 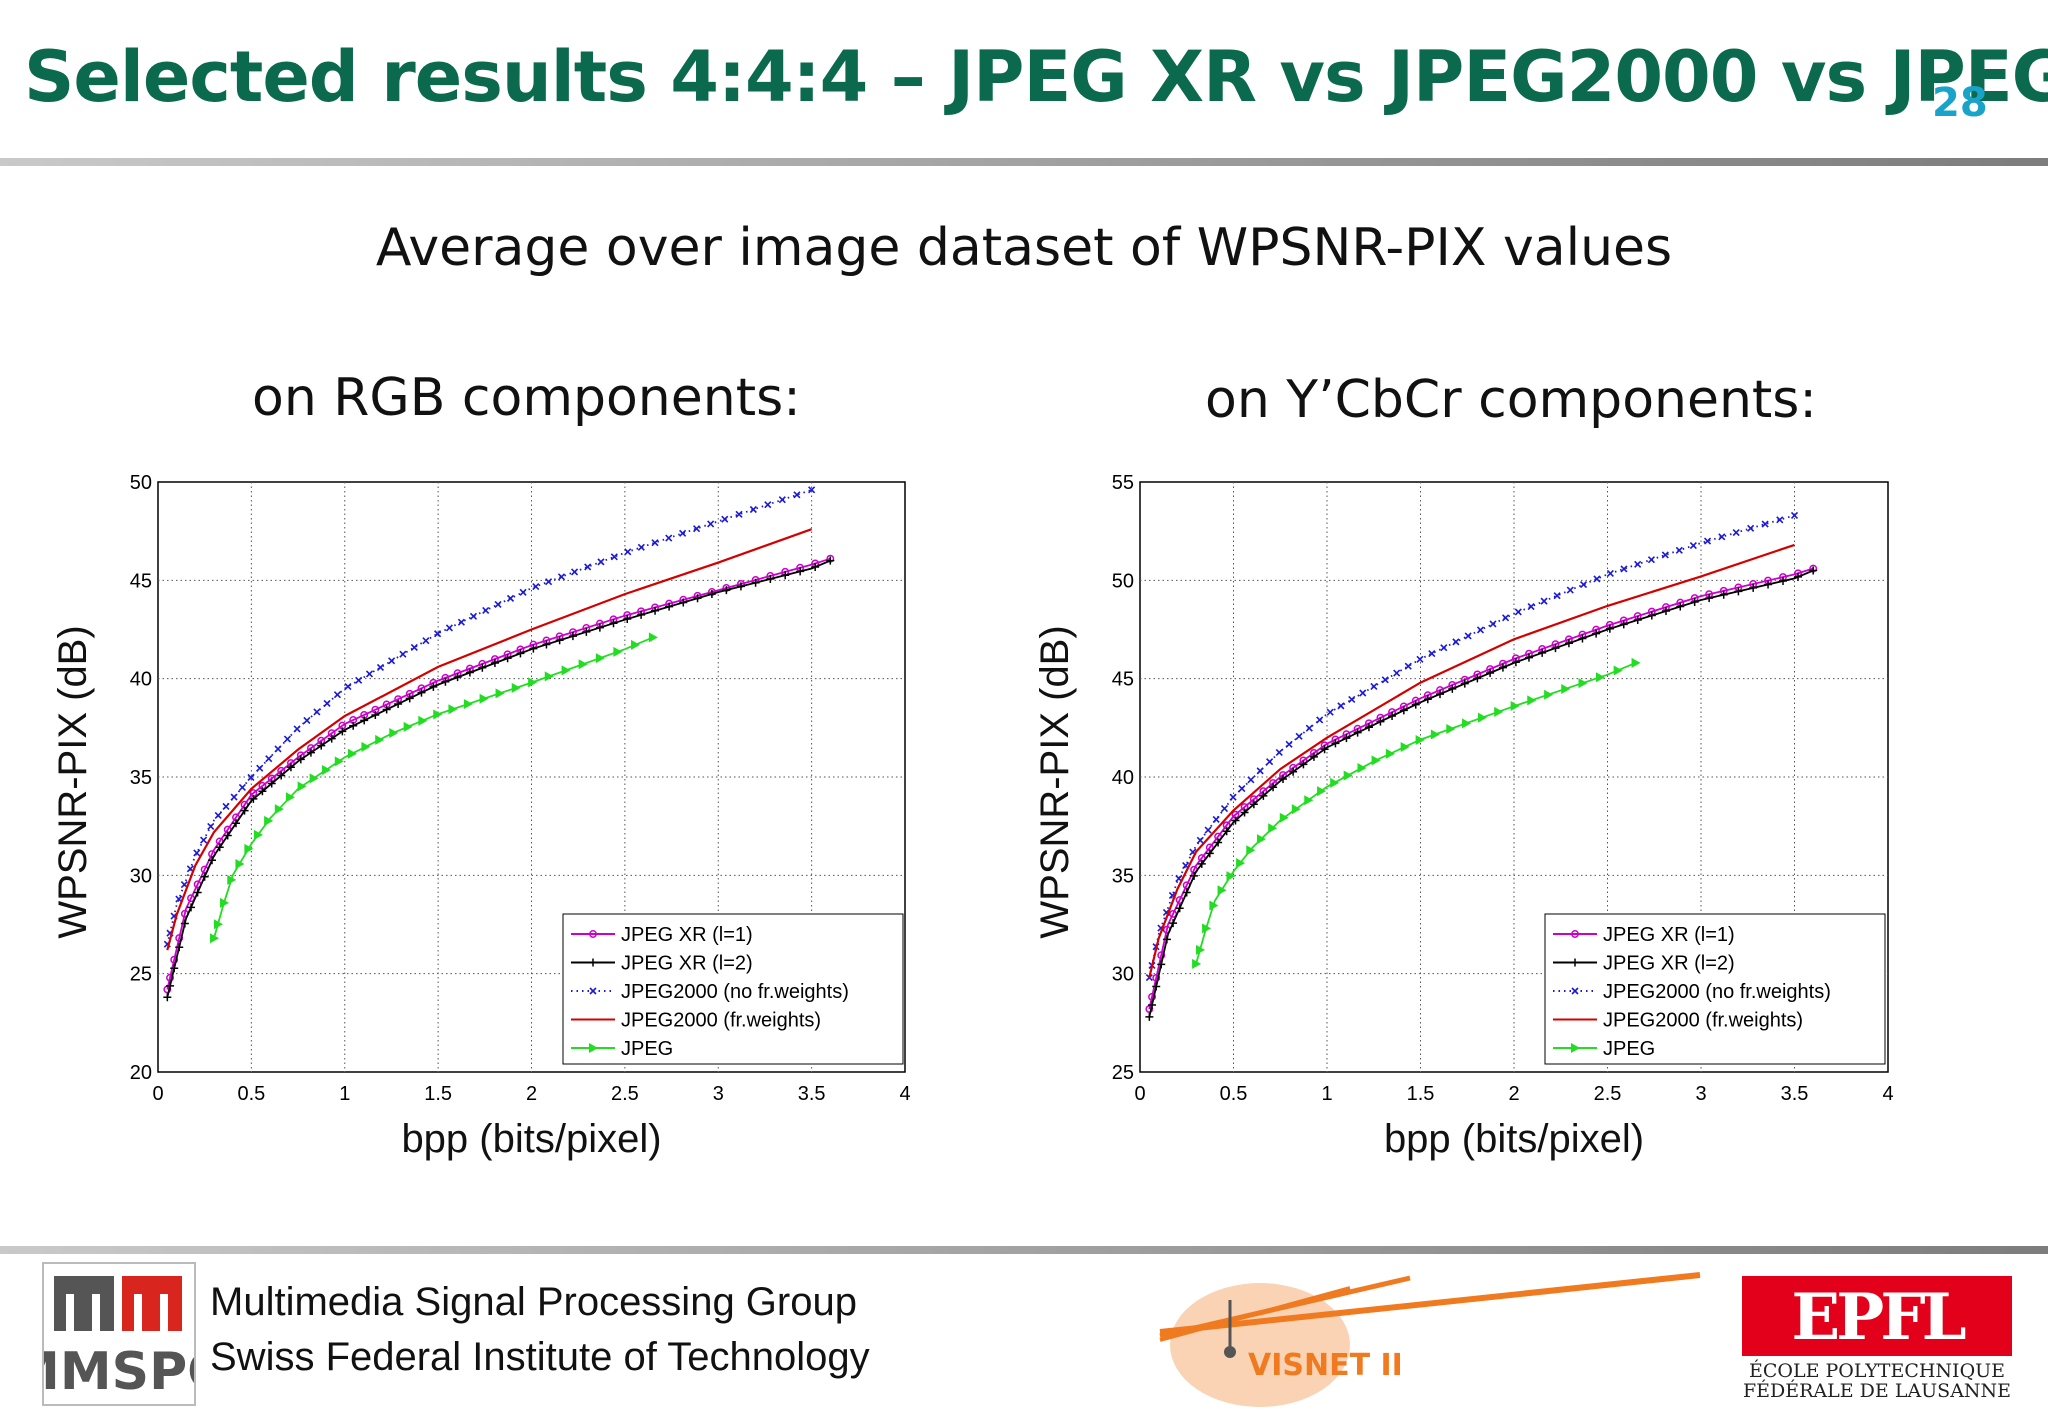 I want to click on chart-left-y-axis-label: WPSNR-PIX (dB), so click(x=73, y=781).